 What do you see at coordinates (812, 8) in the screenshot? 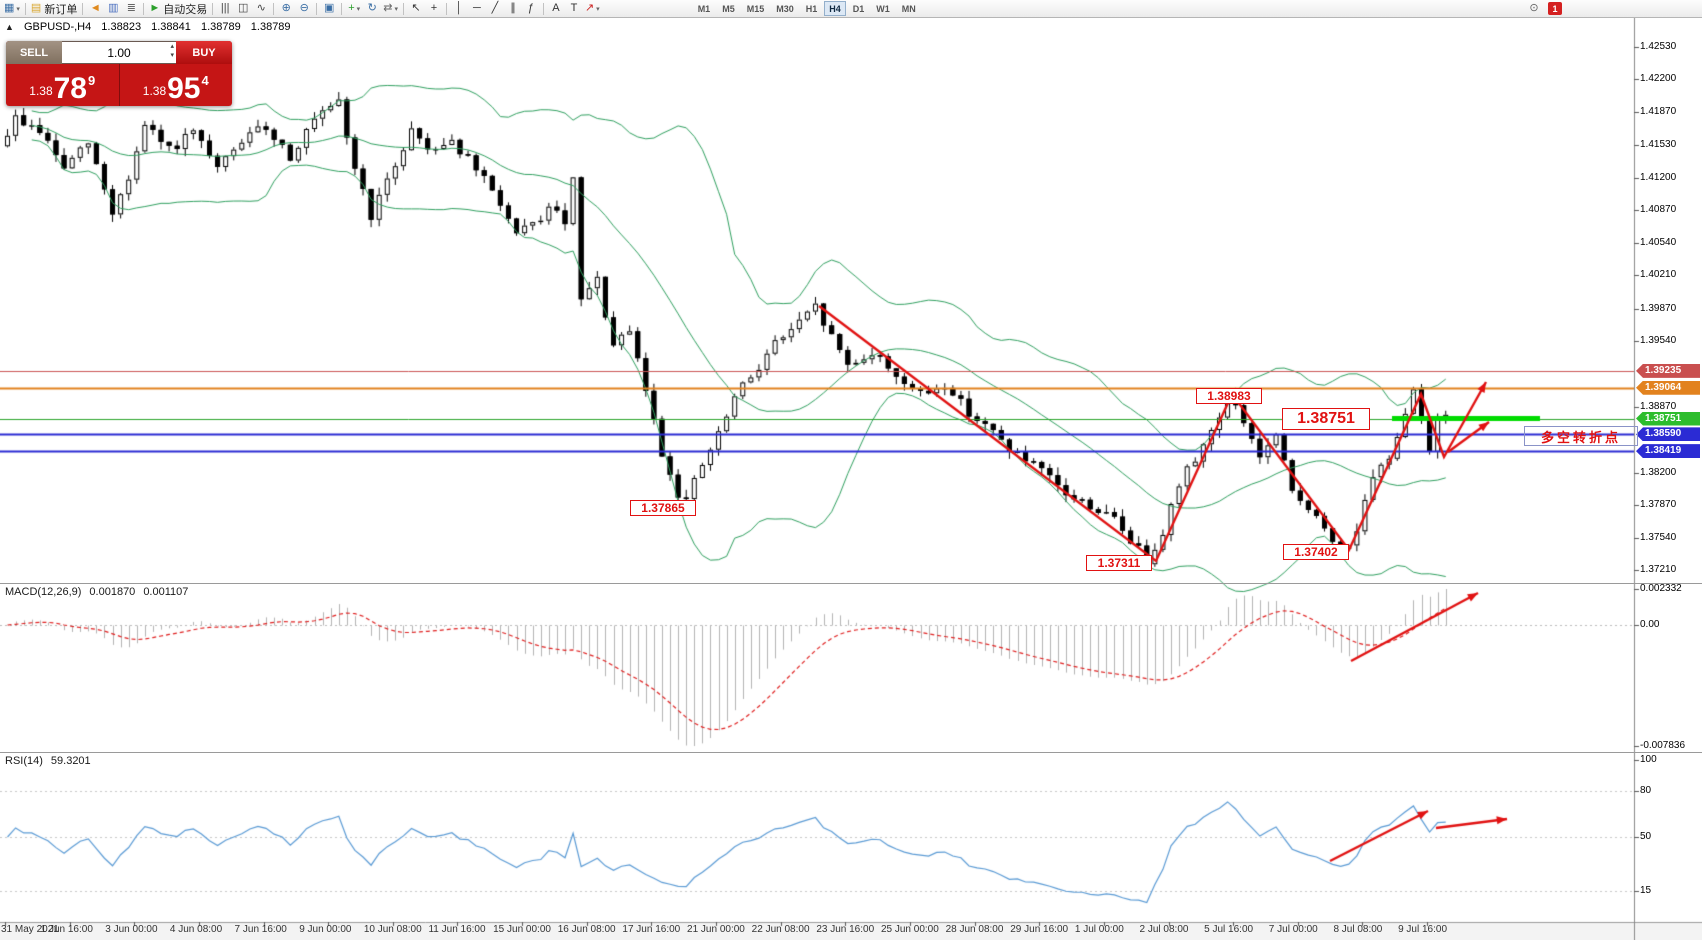
I see `timeframe-h1-button: H1` at bounding box center [812, 8].